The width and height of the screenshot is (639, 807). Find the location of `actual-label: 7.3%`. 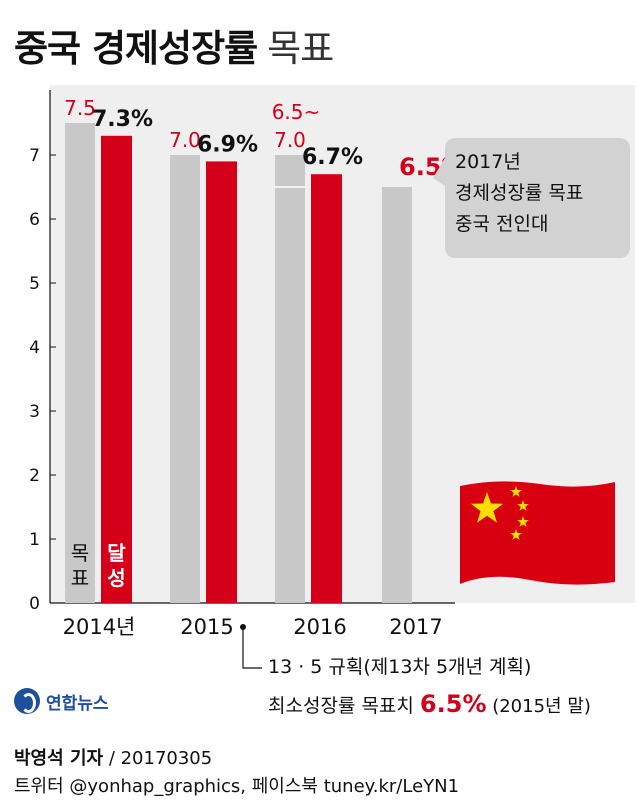

actual-label: 7.3% is located at coordinates (122, 119).